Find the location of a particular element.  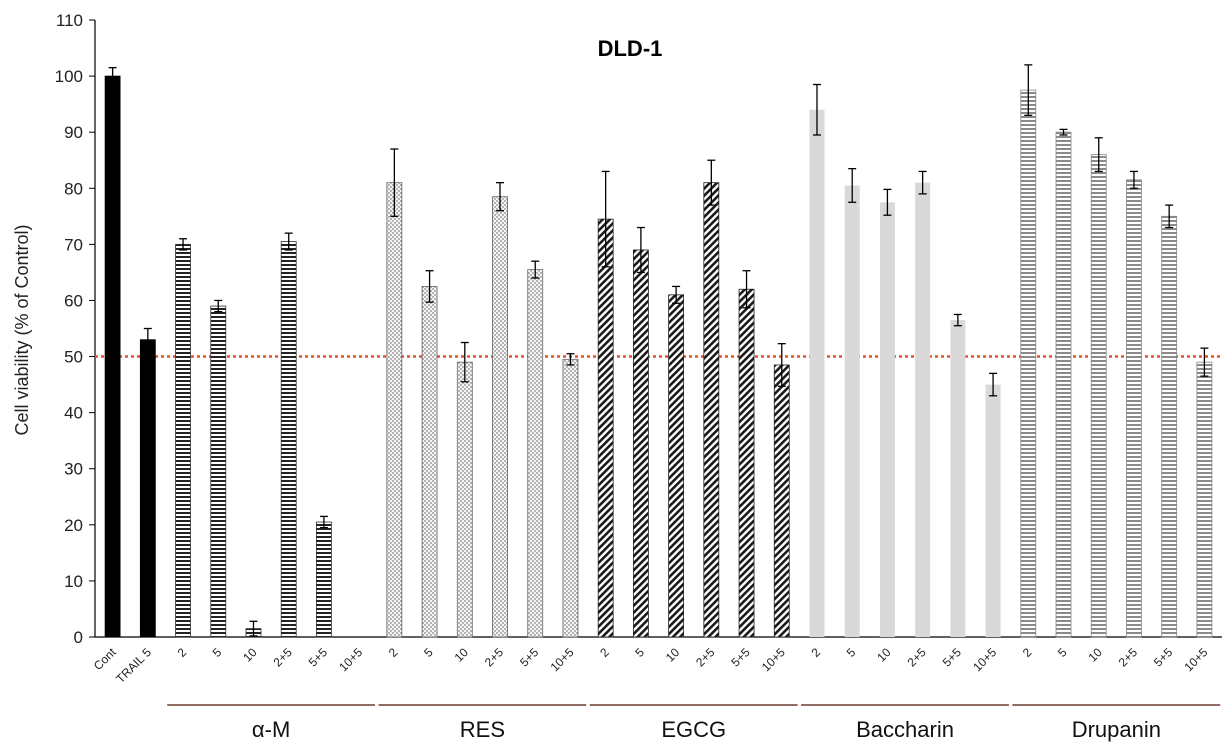

group-label: α-M is located at coordinates (271, 729).